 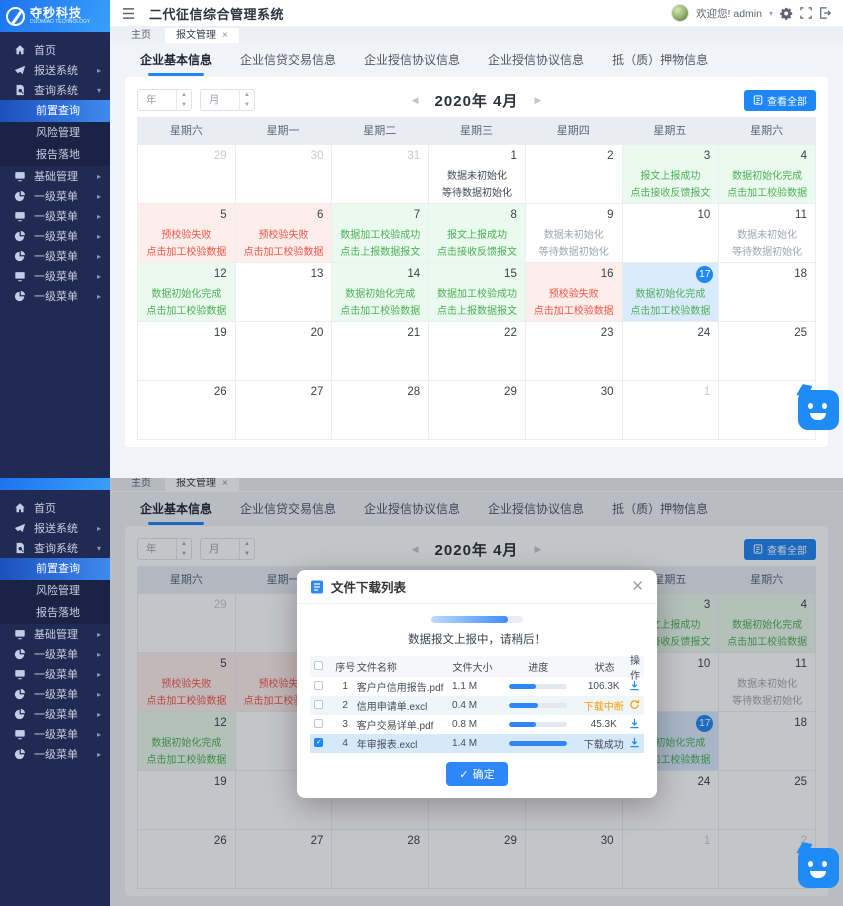 What do you see at coordinates (660, 60) in the screenshot?
I see `subtab-抵（质）押物信息: 抵（质）押物信息` at bounding box center [660, 60].